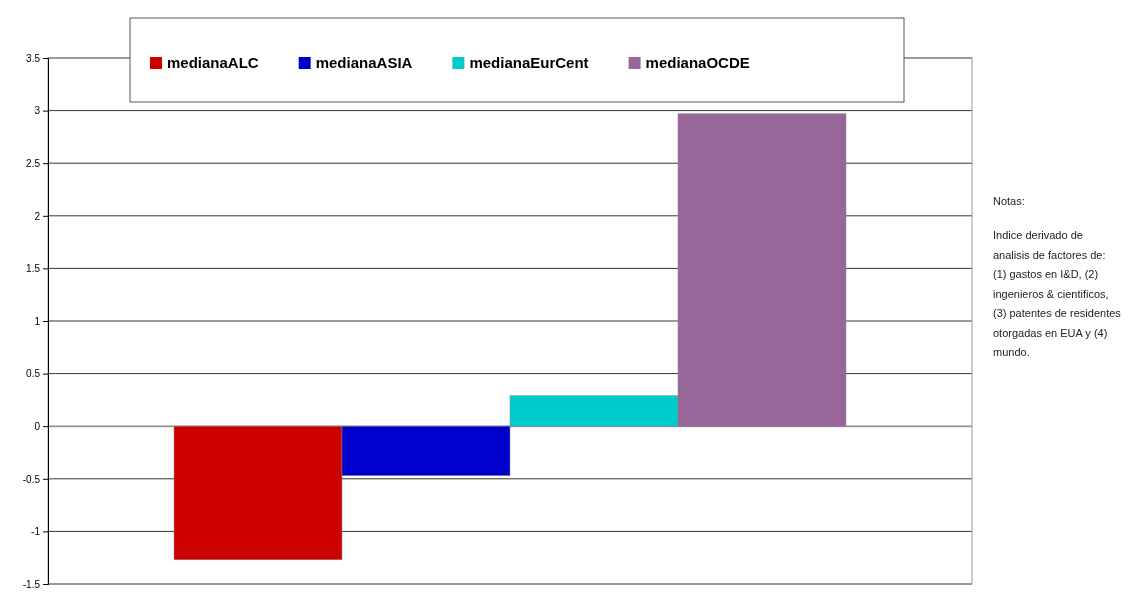 Image resolution: width=1131 pixels, height=602 pixels. Describe the element at coordinates (37, 111) in the screenshot. I see `y-tick-label: 3` at that location.